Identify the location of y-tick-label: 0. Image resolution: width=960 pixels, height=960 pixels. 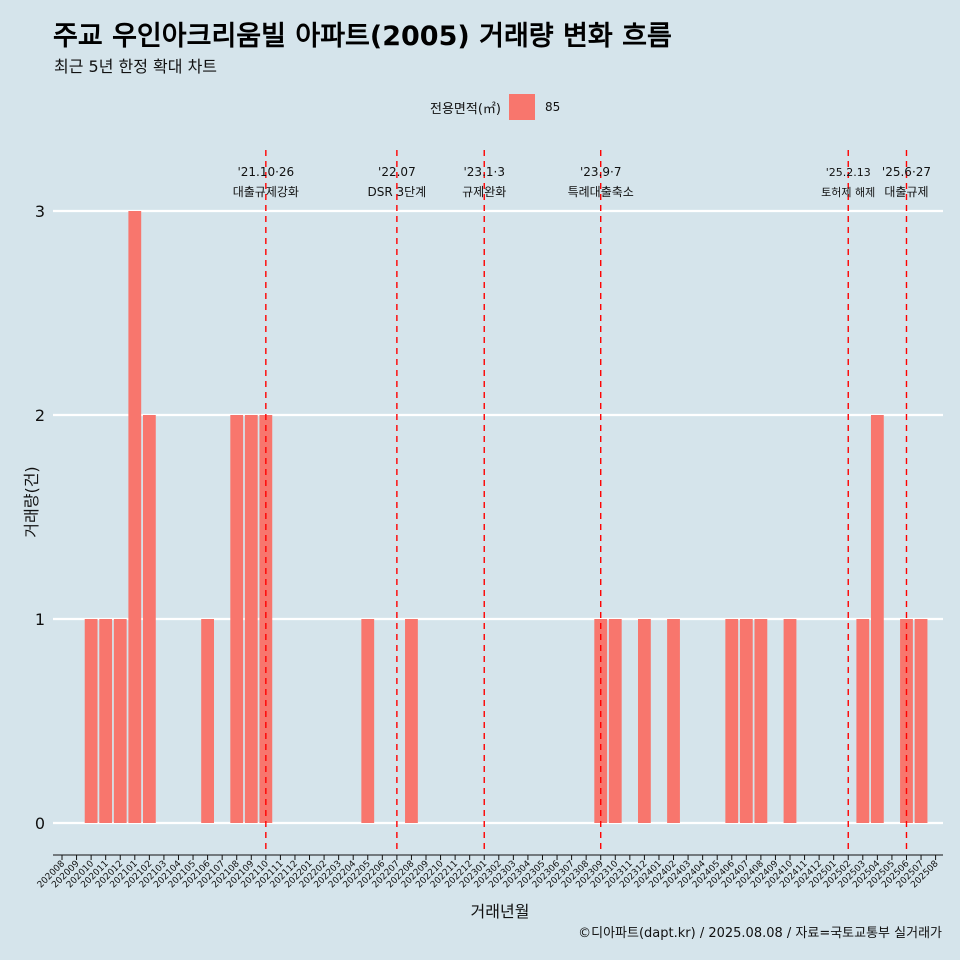
(40, 823).